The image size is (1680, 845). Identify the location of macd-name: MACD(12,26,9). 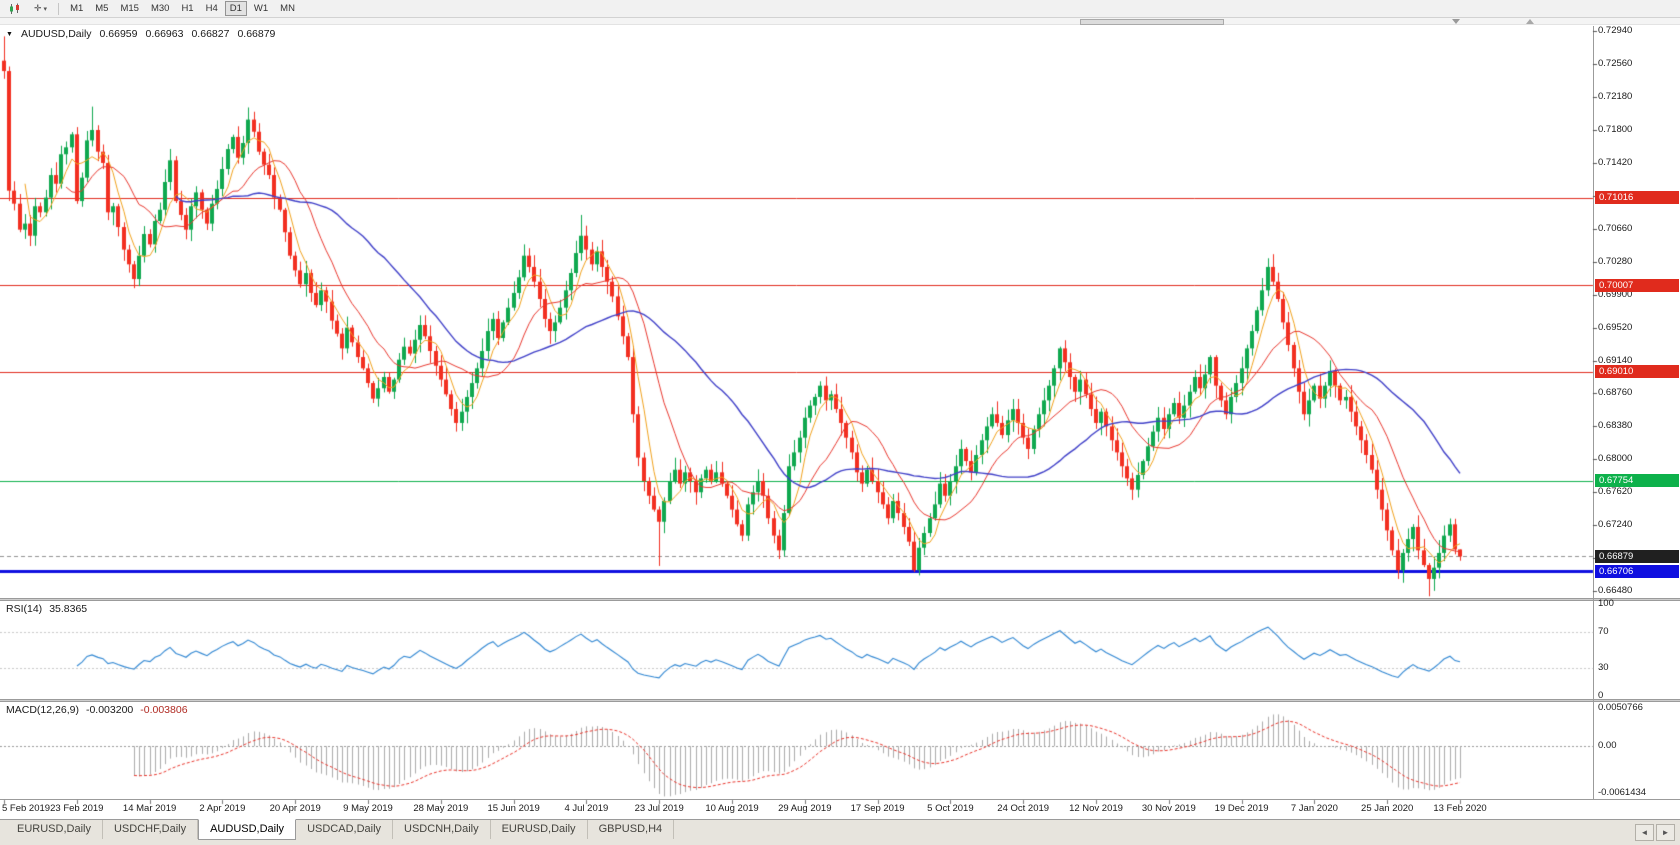
(42, 710).